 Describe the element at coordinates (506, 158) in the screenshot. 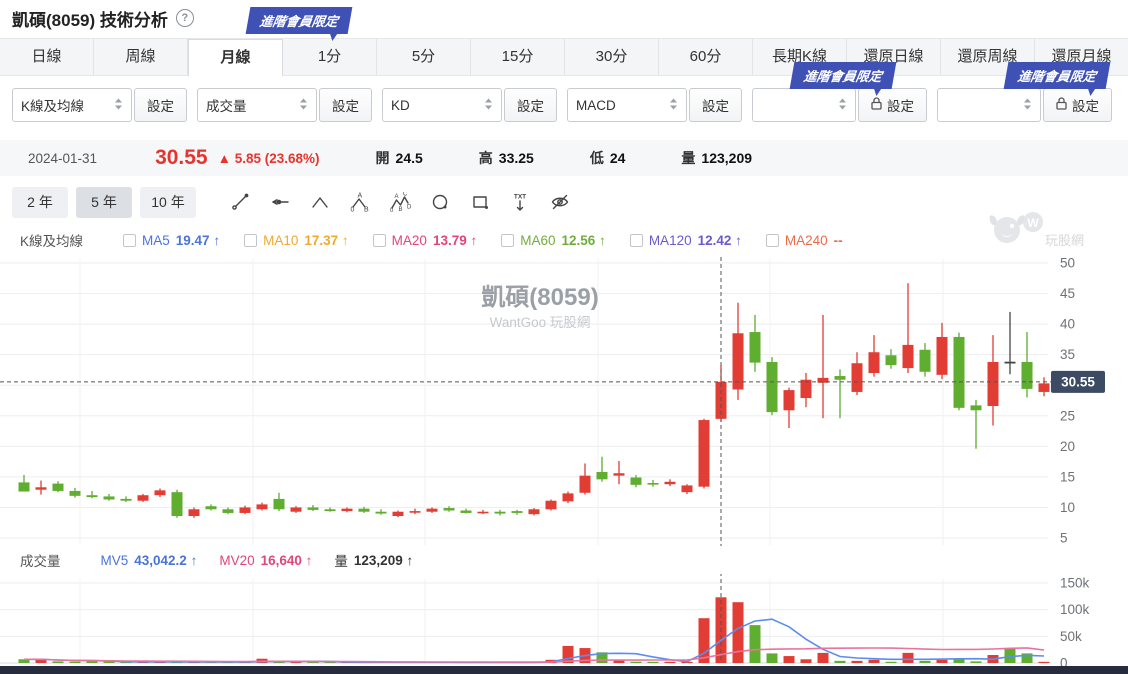

I see `quote-field-1: 高 33.25` at that location.